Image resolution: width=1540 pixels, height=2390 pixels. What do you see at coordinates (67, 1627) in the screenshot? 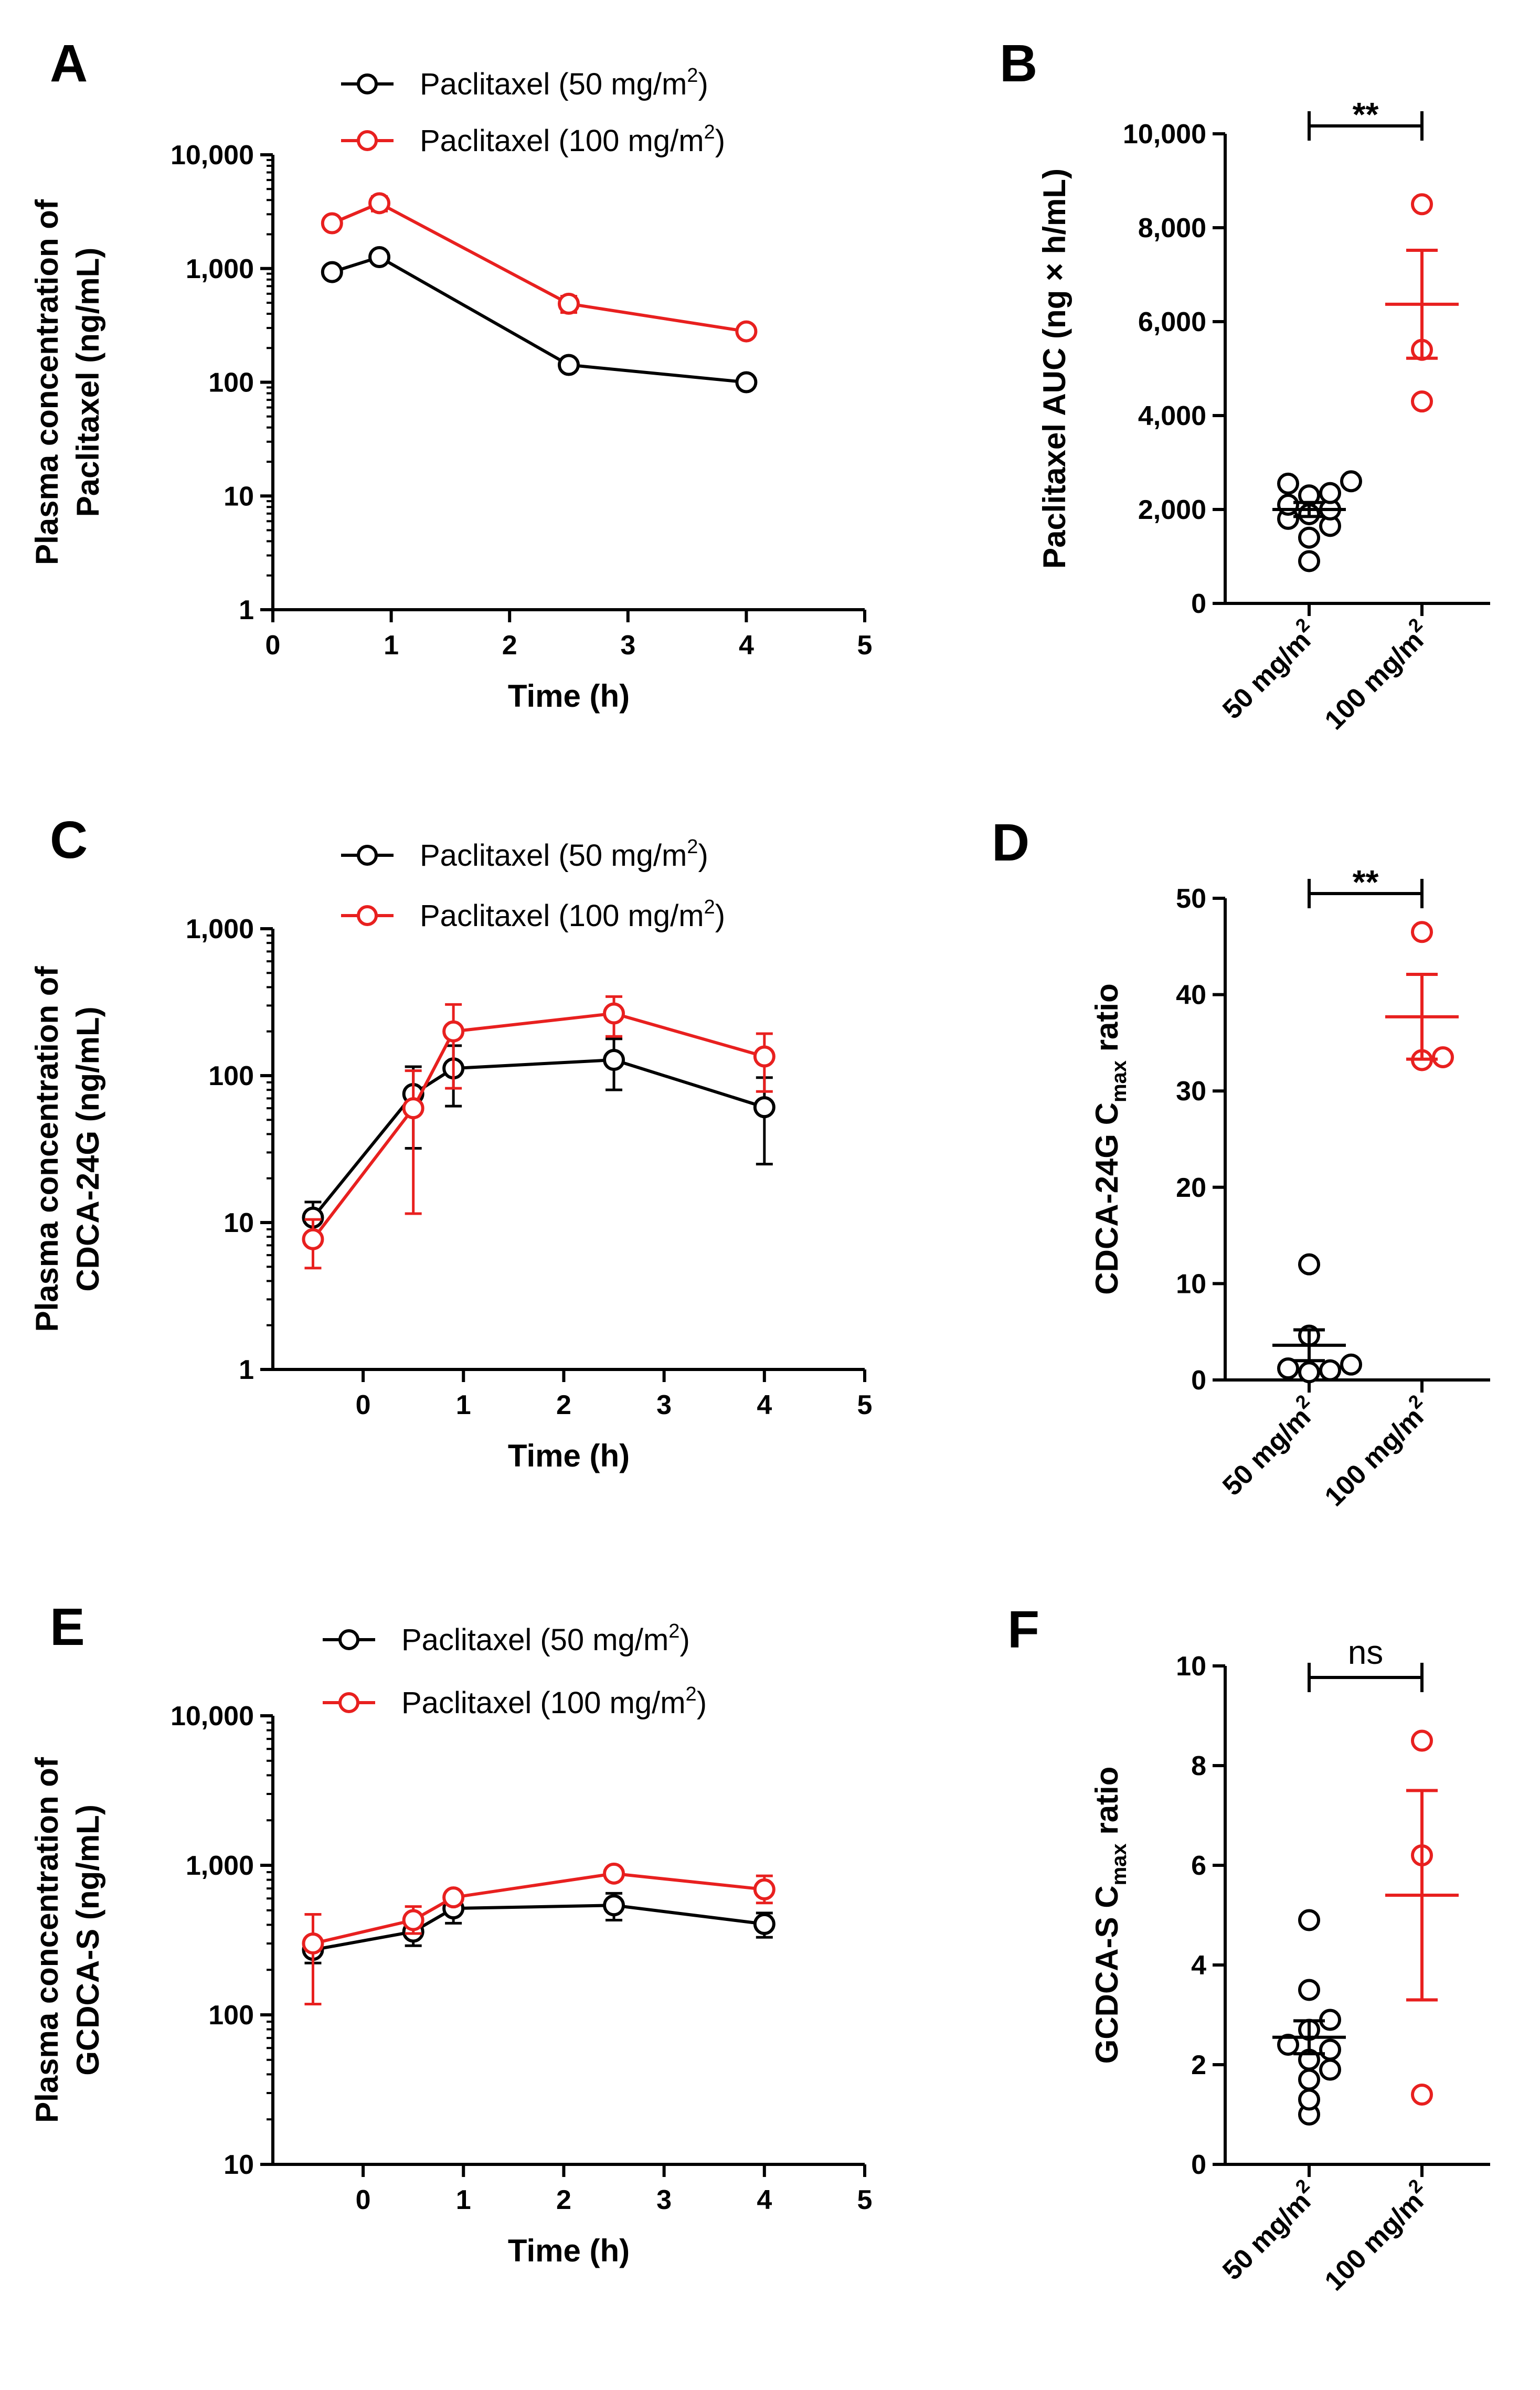
I see `panel-letter: E` at bounding box center [67, 1627].